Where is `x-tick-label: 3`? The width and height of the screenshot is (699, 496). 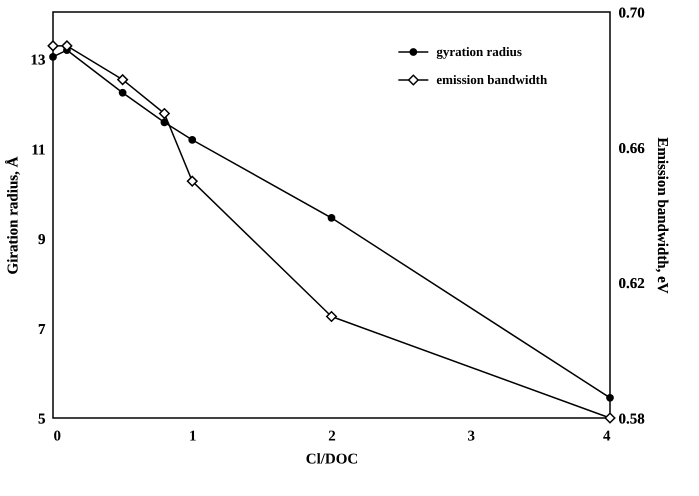
x-tick-label: 3 is located at coordinates (471, 436).